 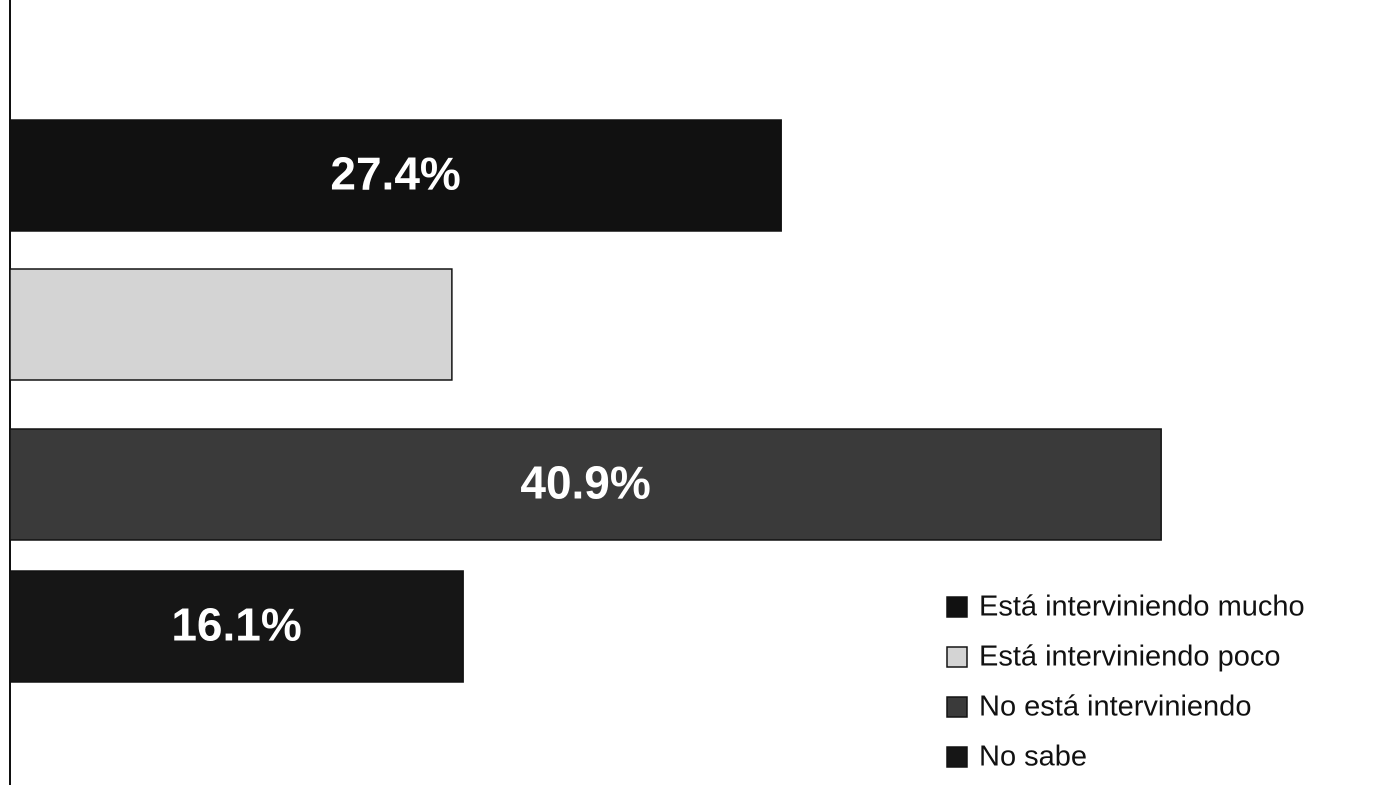 I want to click on value-label: 16.1%, so click(x=236, y=625).